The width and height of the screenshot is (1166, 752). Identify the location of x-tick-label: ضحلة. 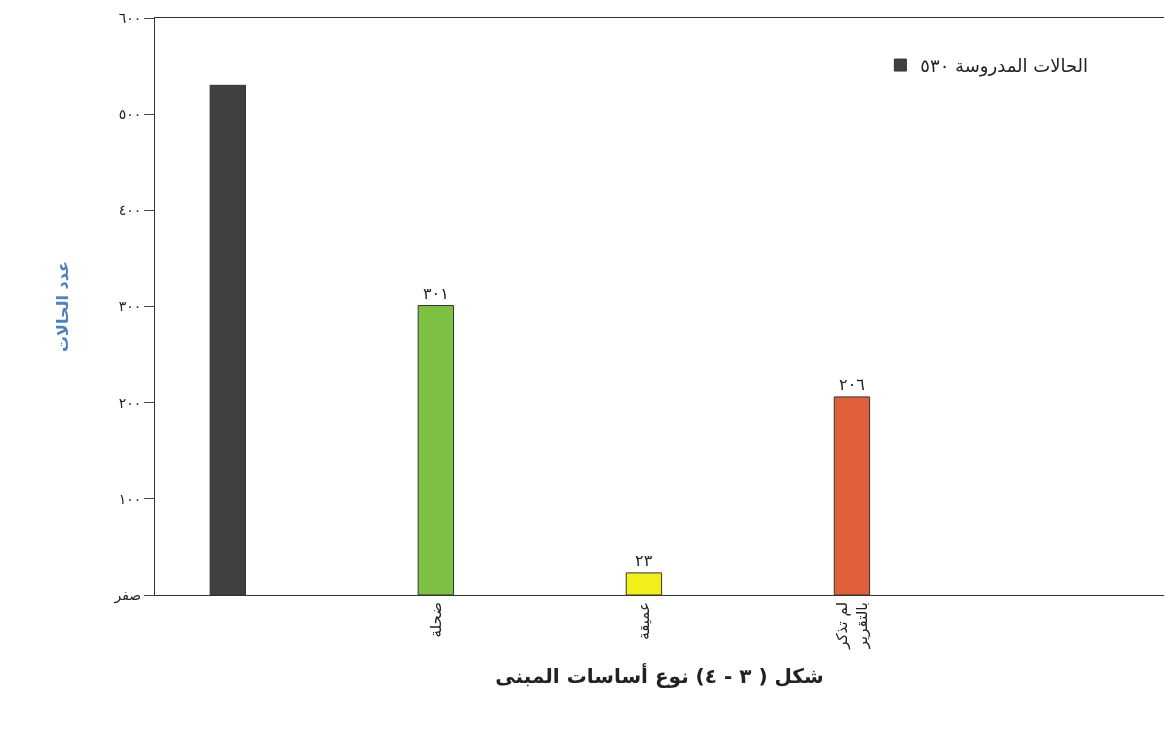
(435, 620).